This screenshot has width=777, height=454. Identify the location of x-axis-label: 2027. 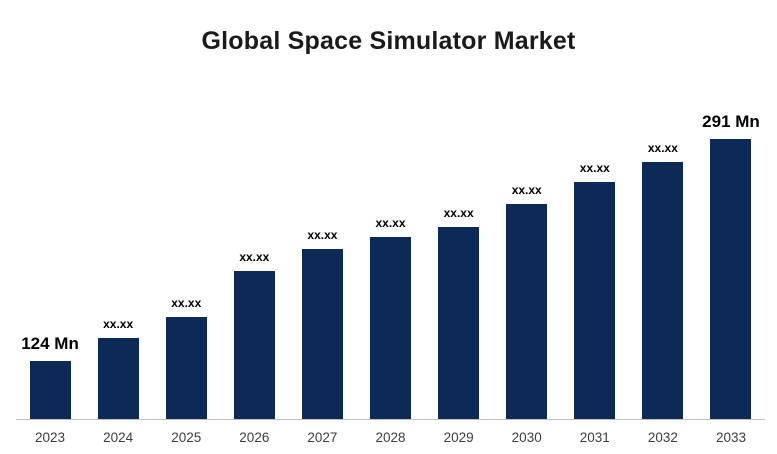
(322, 437).